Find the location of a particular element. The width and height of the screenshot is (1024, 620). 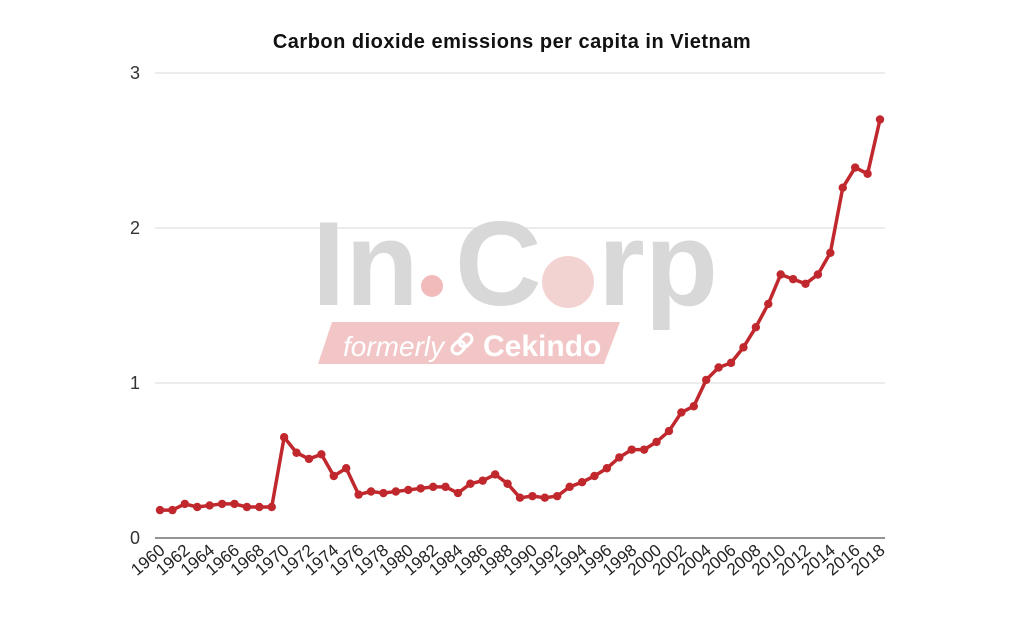

watermark-tagline-prefix: formerly is located at coordinates (394, 346).